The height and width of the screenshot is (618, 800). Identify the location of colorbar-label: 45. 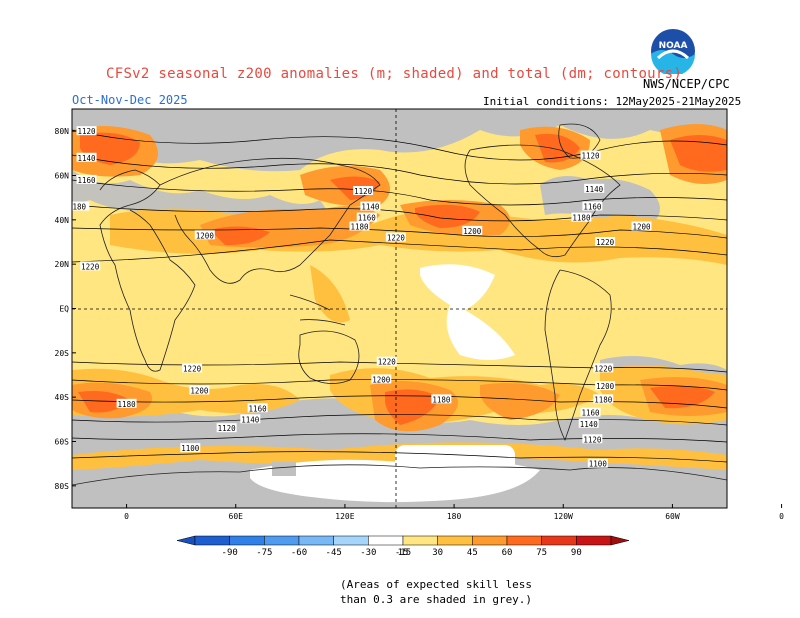
(472, 553).